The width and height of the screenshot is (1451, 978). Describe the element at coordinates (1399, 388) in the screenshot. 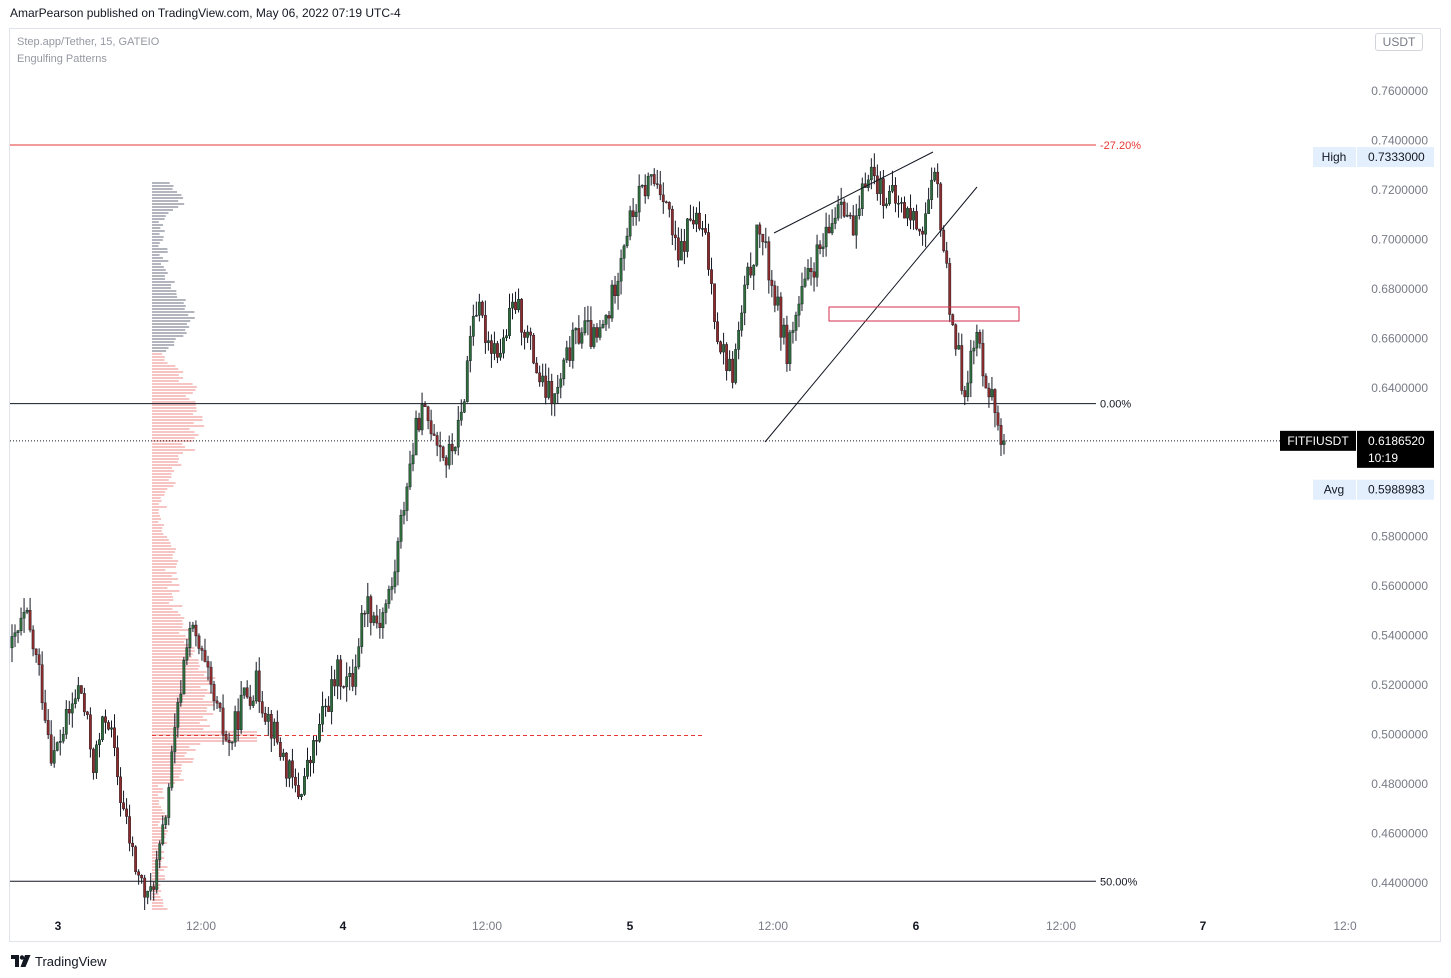

I see `price-axis-label: 0.6400000` at that location.